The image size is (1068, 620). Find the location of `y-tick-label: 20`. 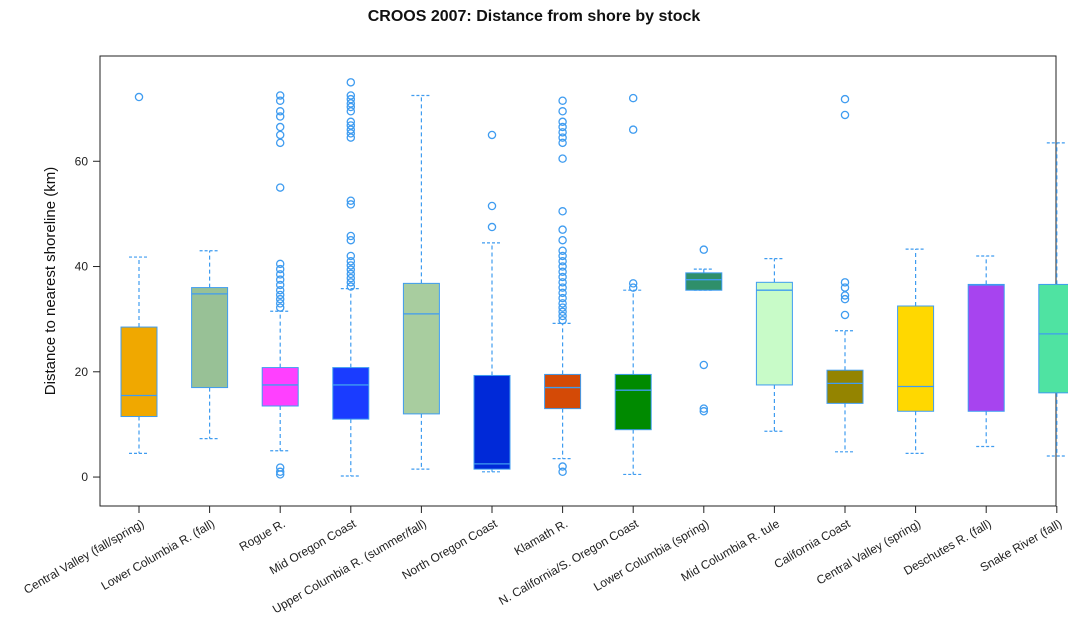

y-tick-label: 20 is located at coordinates (82, 372).